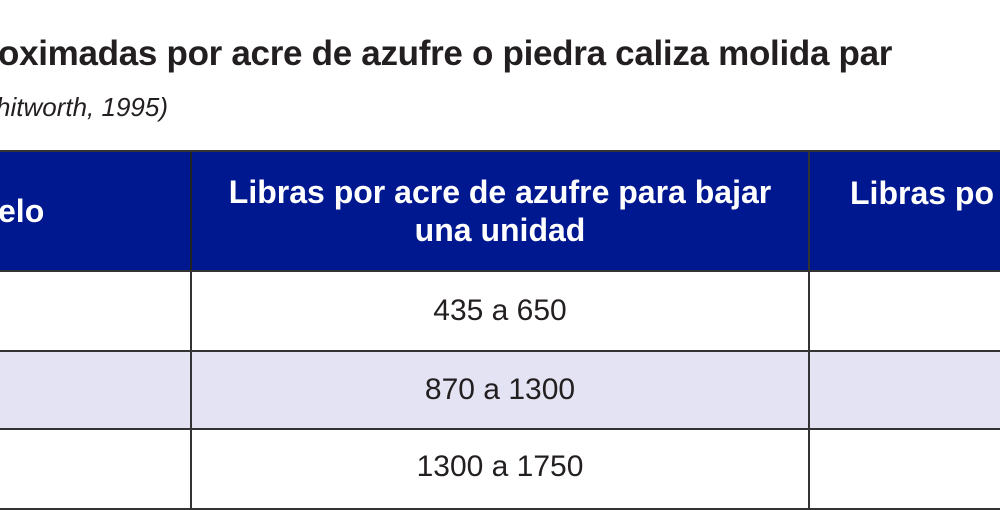 The height and width of the screenshot is (510, 1000). Describe the element at coordinates (922, 193) in the screenshot. I see `header-label: Libras po` at that location.